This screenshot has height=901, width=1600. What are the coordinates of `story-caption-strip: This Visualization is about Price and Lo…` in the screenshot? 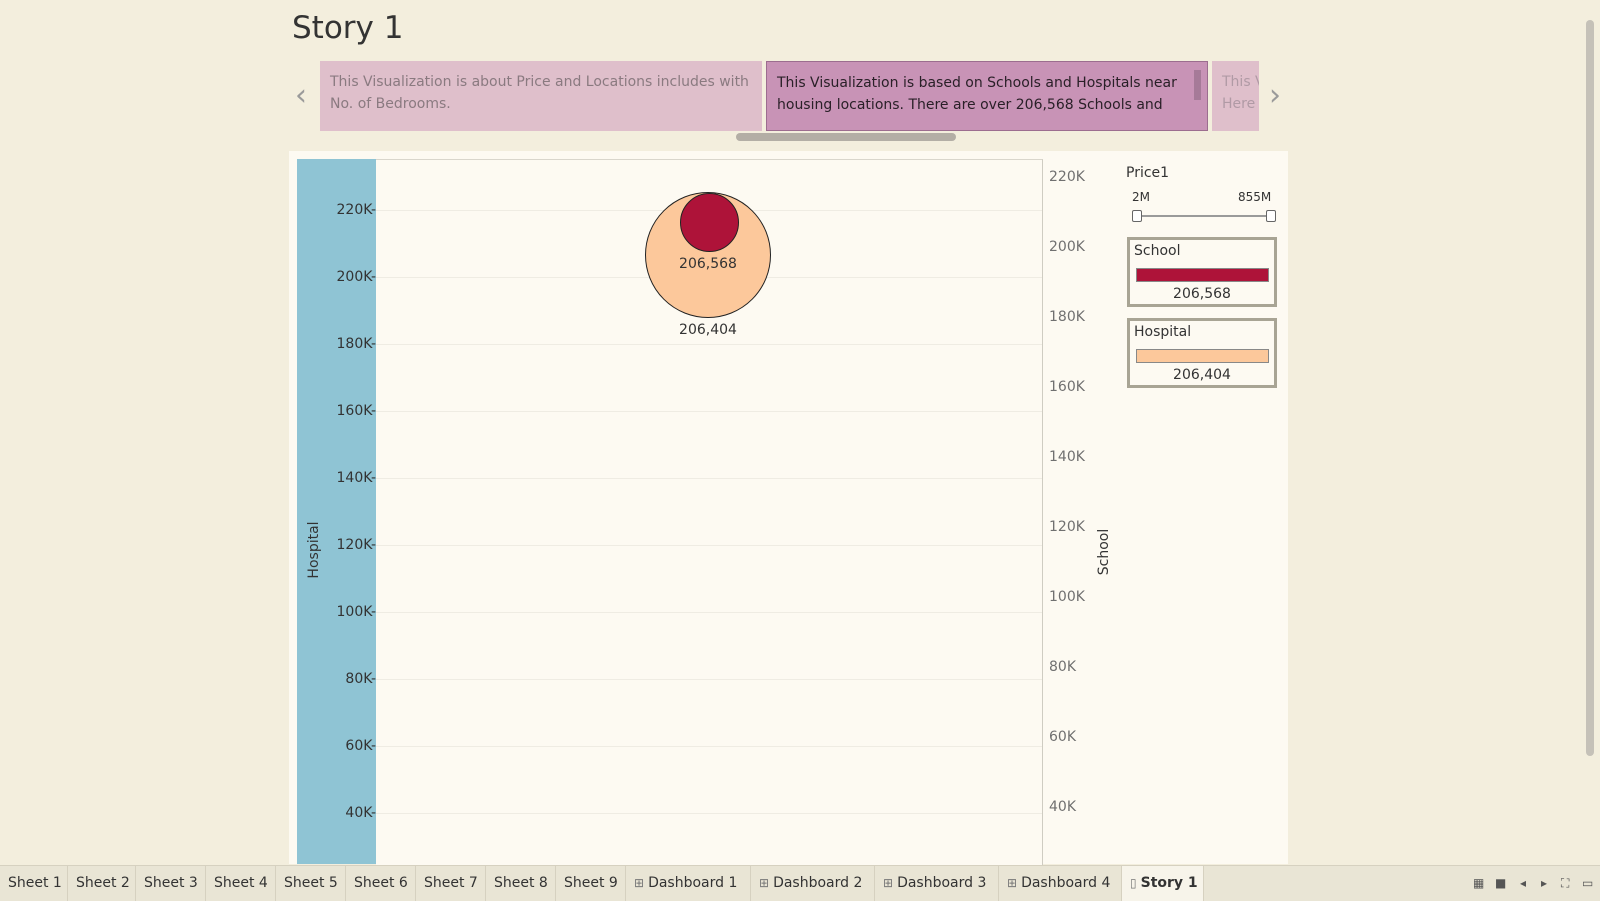 It's located at (789, 96).